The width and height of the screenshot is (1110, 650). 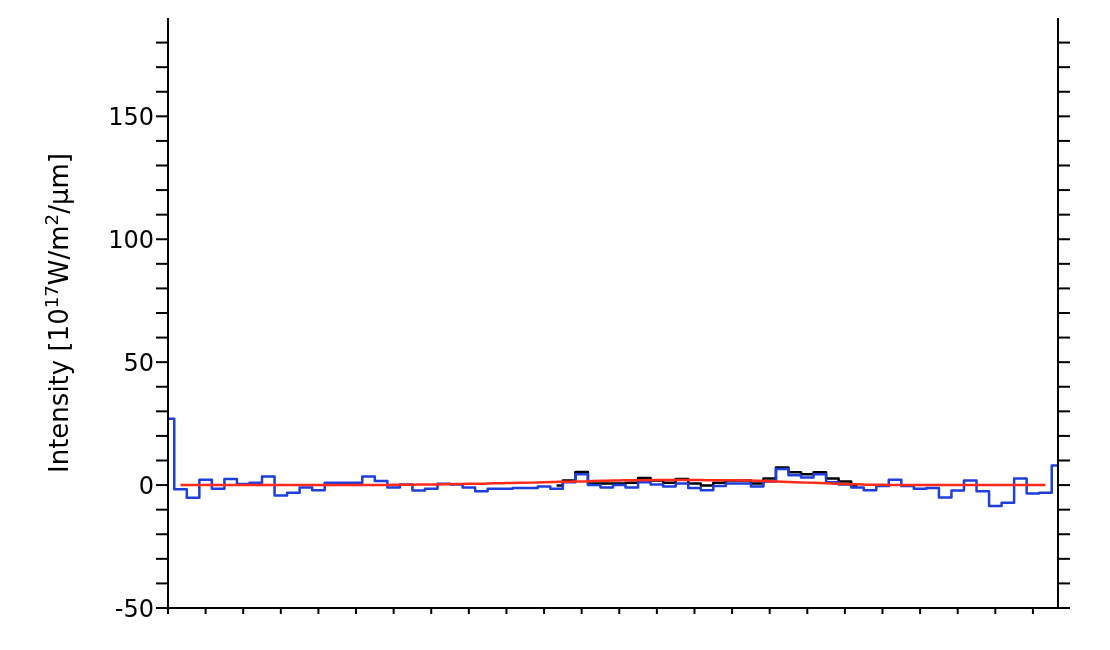 I want to click on y-tick-label: 100, so click(x=131, y=239).